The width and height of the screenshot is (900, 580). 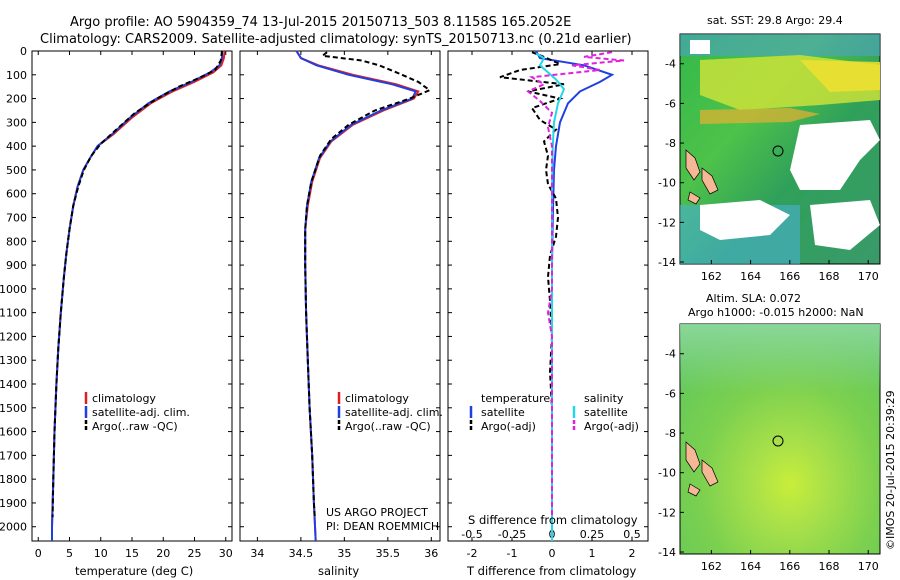 I want to click on sla-map-axes: 162 164 166 168 170 -4 -6 -8 -10 -12 -14, so click(x=768, y=460).